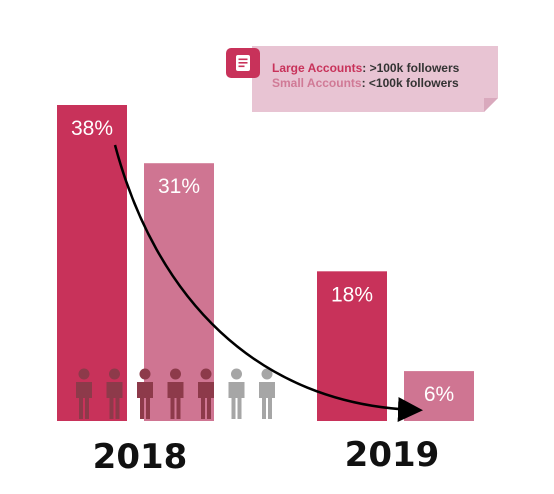 This screenshot has width=554, height=494. Describe the element at coordinates (92, 128) in the screenshot. I see `data-label-2018-large: 38%` at that location.